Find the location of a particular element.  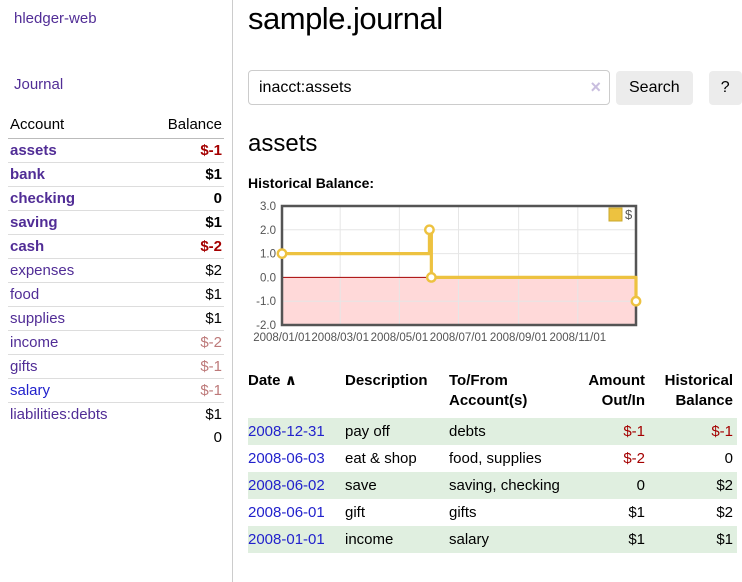

search-bar: × Search ? is located at coordinates (495, 87).